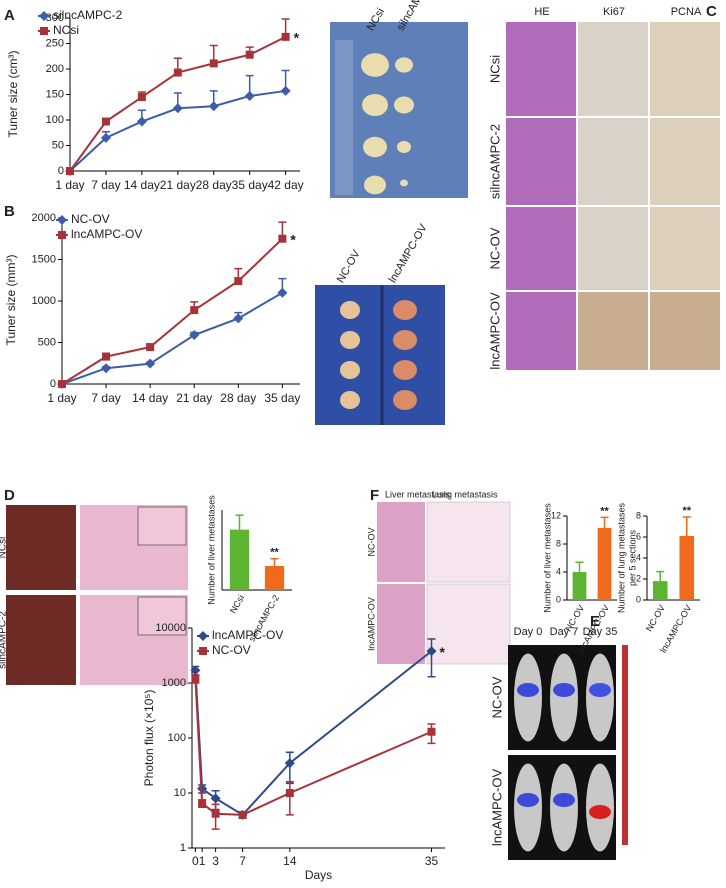 This screenshot has height=888, width=726. What do you see at coordinates (195, 861) in the screenshot?
I see `x-tick-label: 0` at bounding box center [195, 861].